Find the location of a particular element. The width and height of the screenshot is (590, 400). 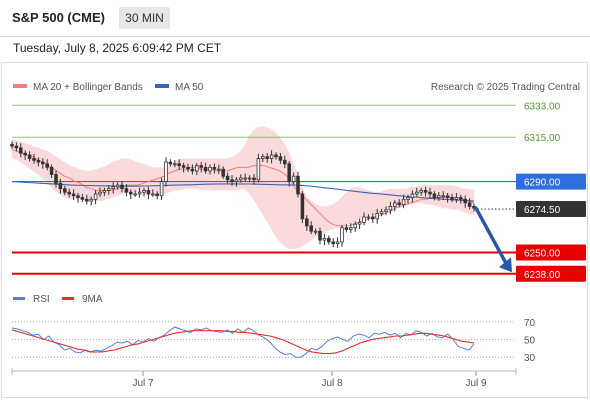

interval-button: 30 MIN is located at coordinates (144, 18).